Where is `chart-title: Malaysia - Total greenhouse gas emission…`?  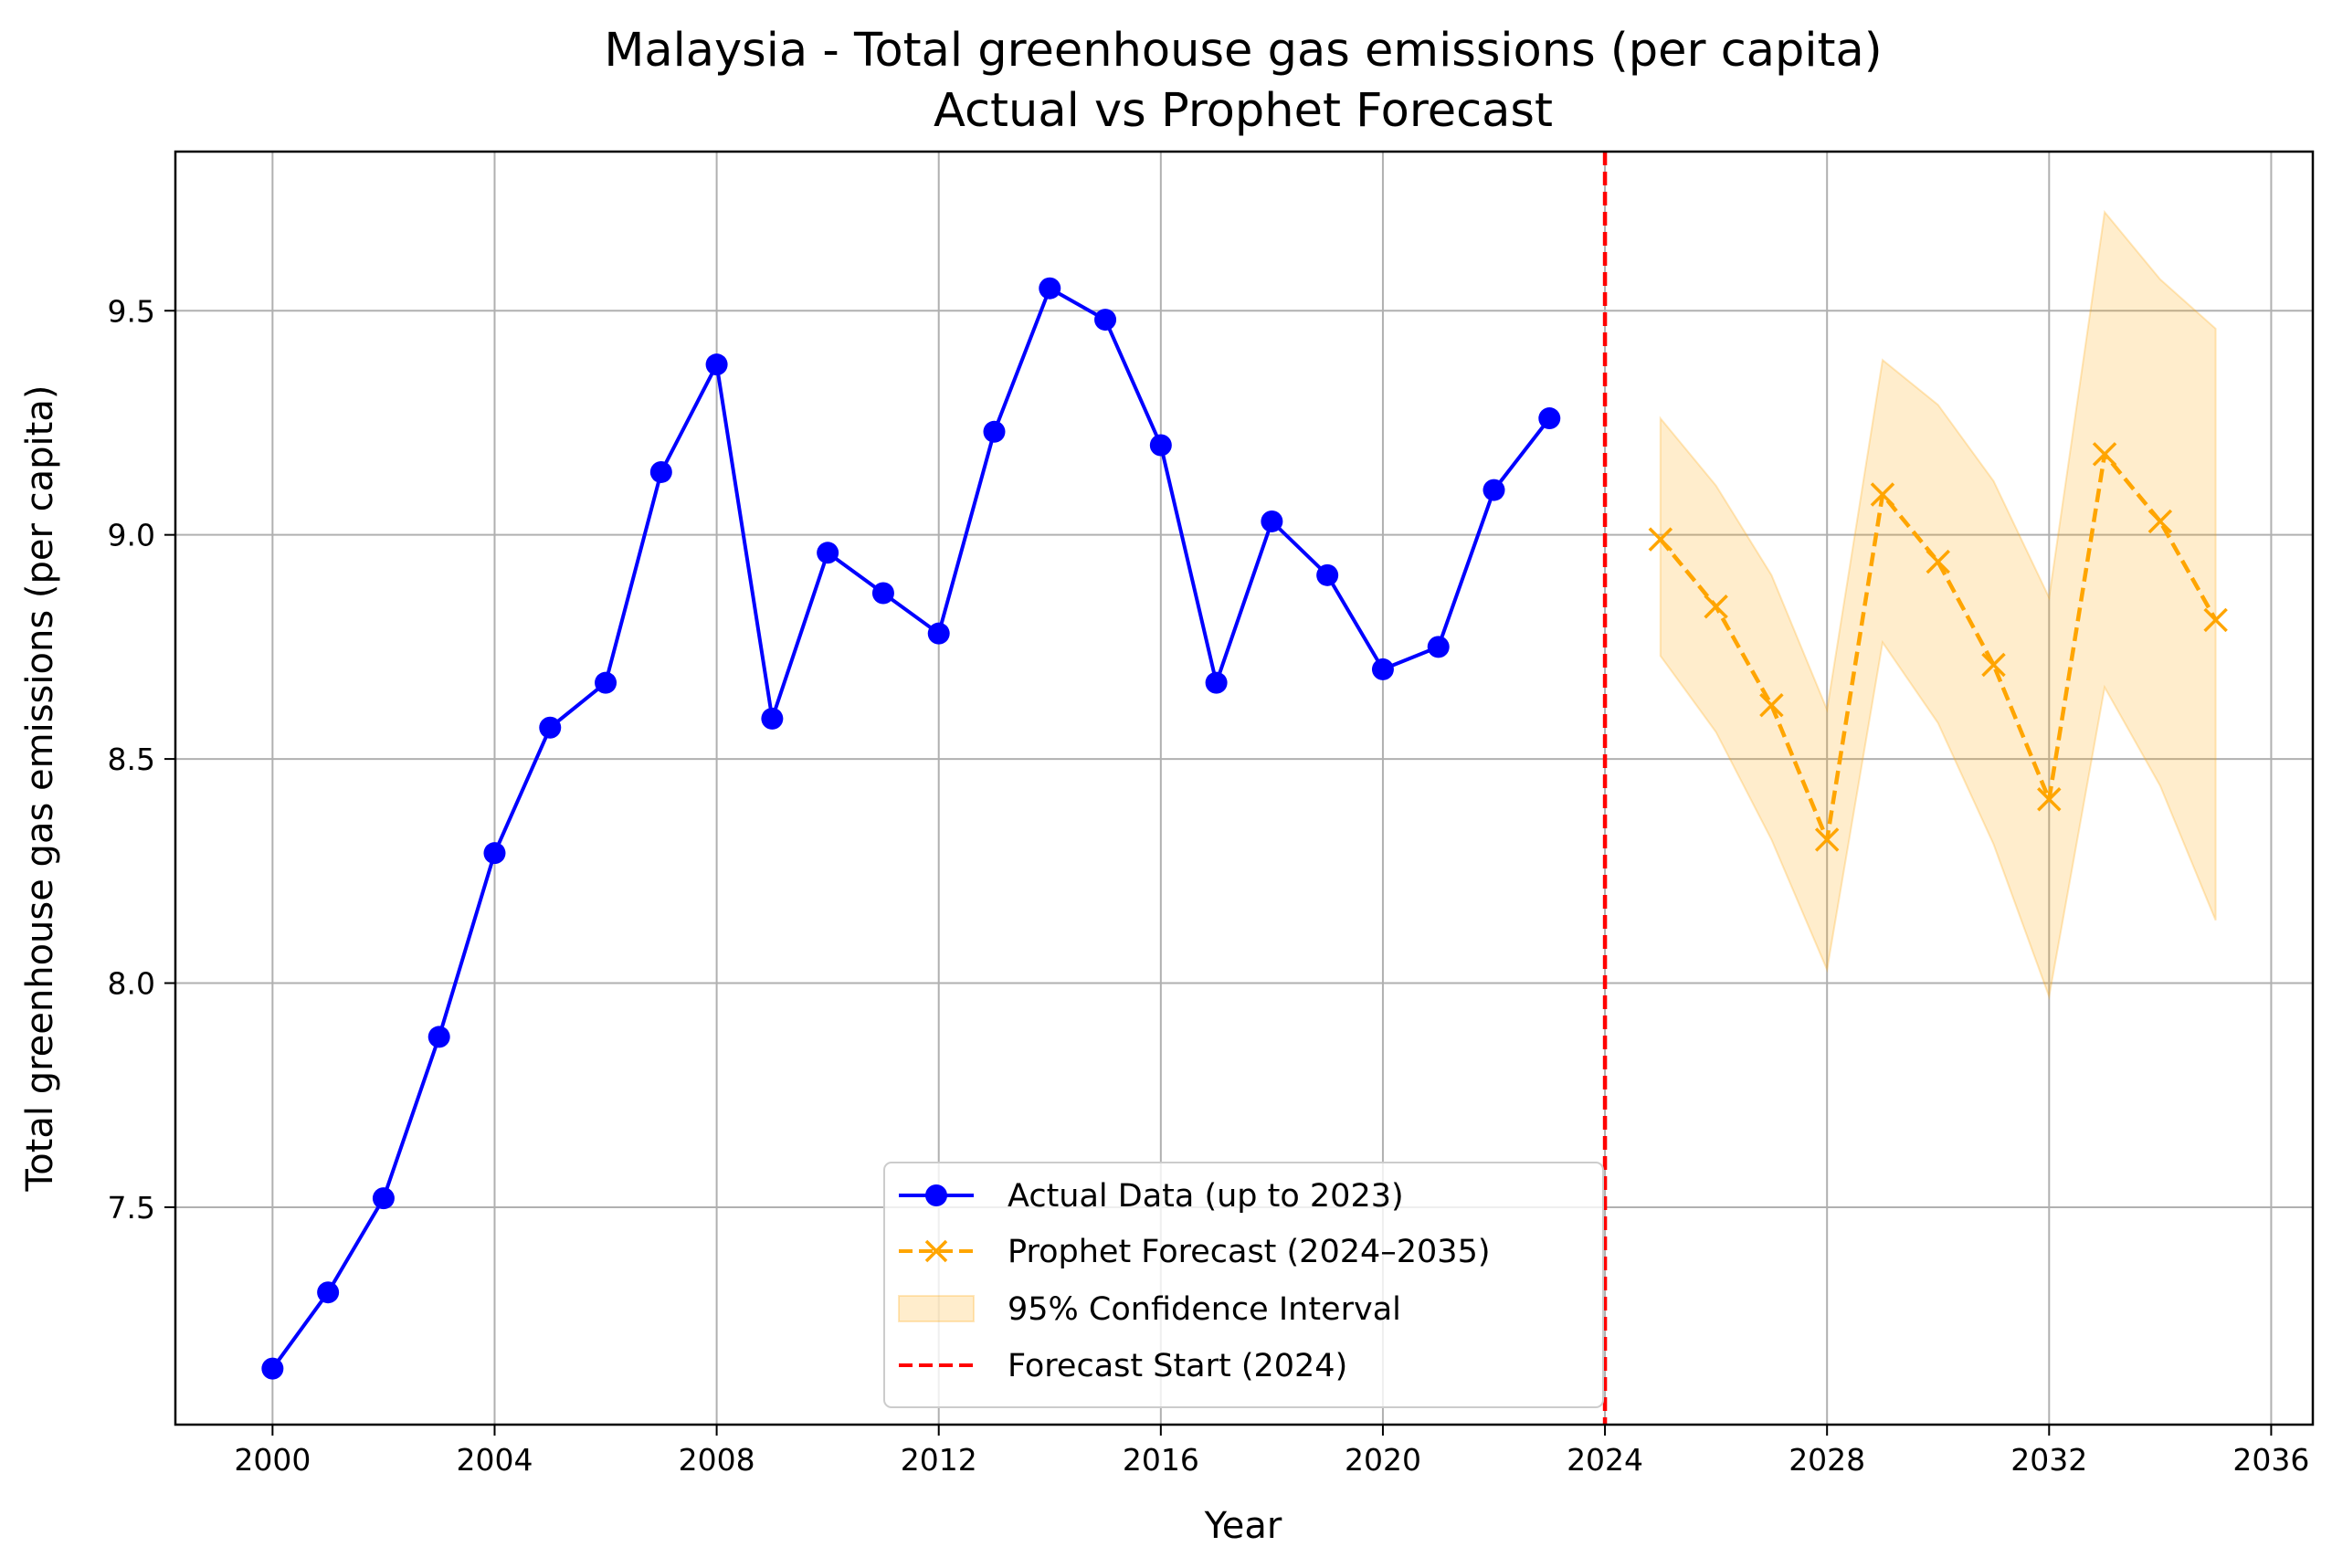 chart-title: Malaysia - Total greenhouse gas emission… is located at coordinates (1243, 51).